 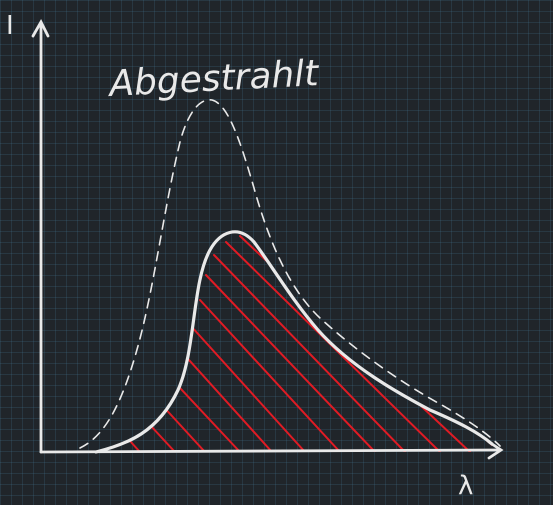 I want to click on x-axis-line, so click(x=270, y=451).